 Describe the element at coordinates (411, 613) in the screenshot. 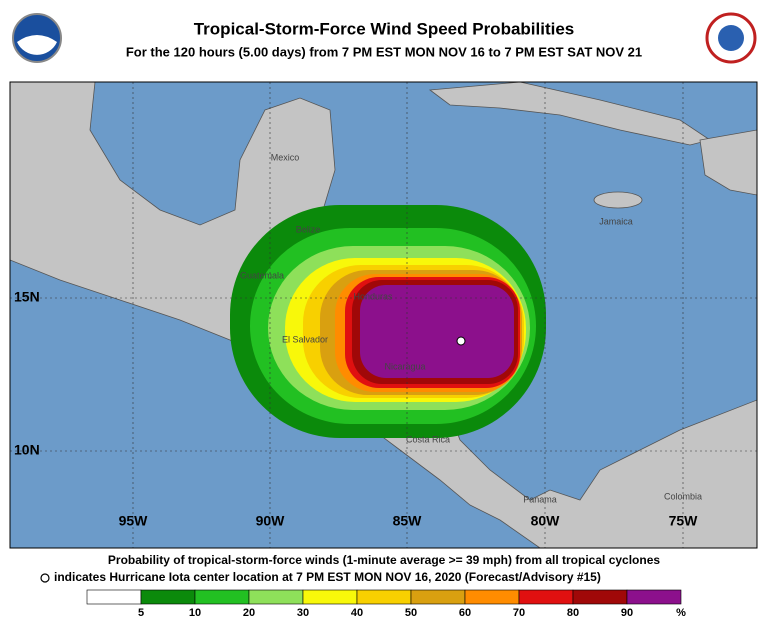

I see `legend-threshold: 50` at that location.